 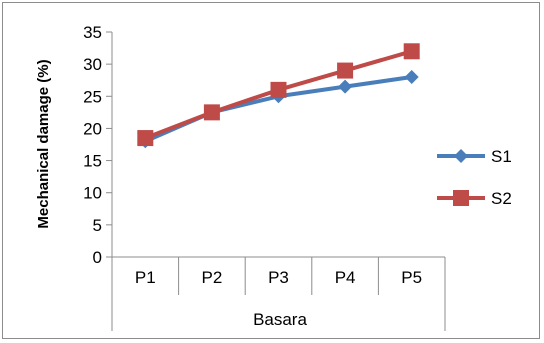 I want to click on y-axis-label: Mechanical damage (%), so click(x=43, y=143).